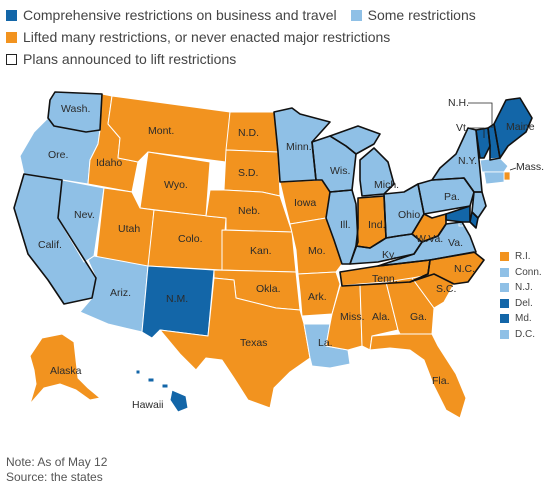 The image size is (554, 489). Describe the element at coordinates (385, 279) in the screenshot. I see `label-tennessee: Tenn.` at that location.